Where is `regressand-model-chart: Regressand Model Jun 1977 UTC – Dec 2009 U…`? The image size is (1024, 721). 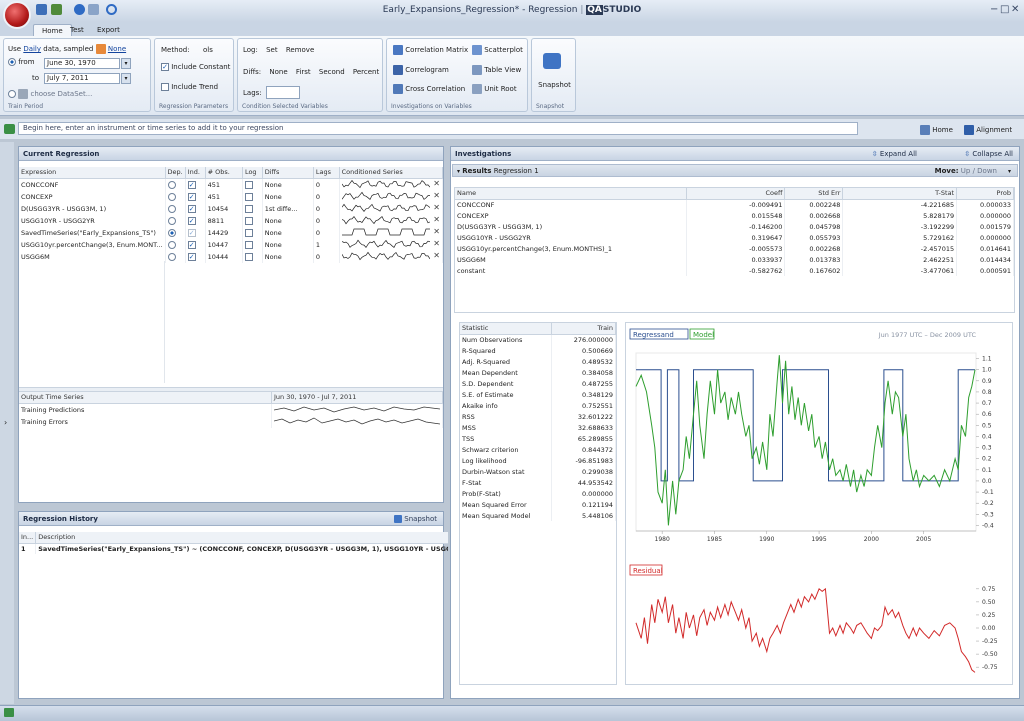
regressand-model-chart: Regressand Model Jun 1977 UTC – Dec 2009 U… is located at coordinates (819, 437).